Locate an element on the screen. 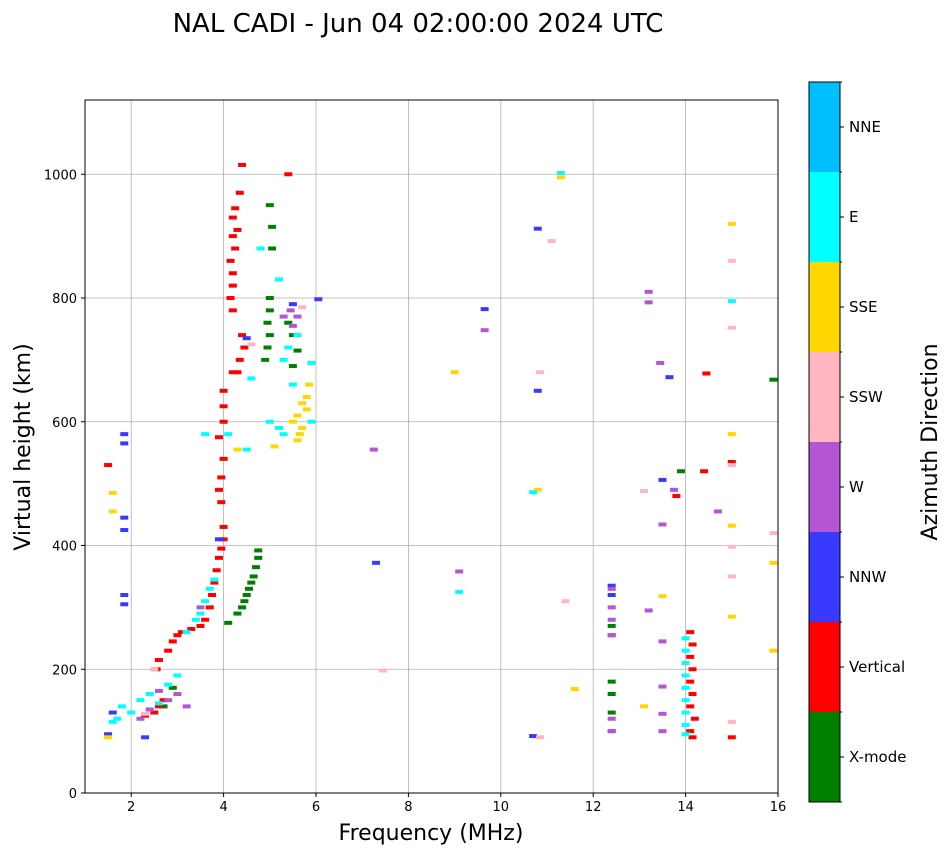 This screenshot has height=856, width=951. colorbar-frame is located at coordinates (824, 442).